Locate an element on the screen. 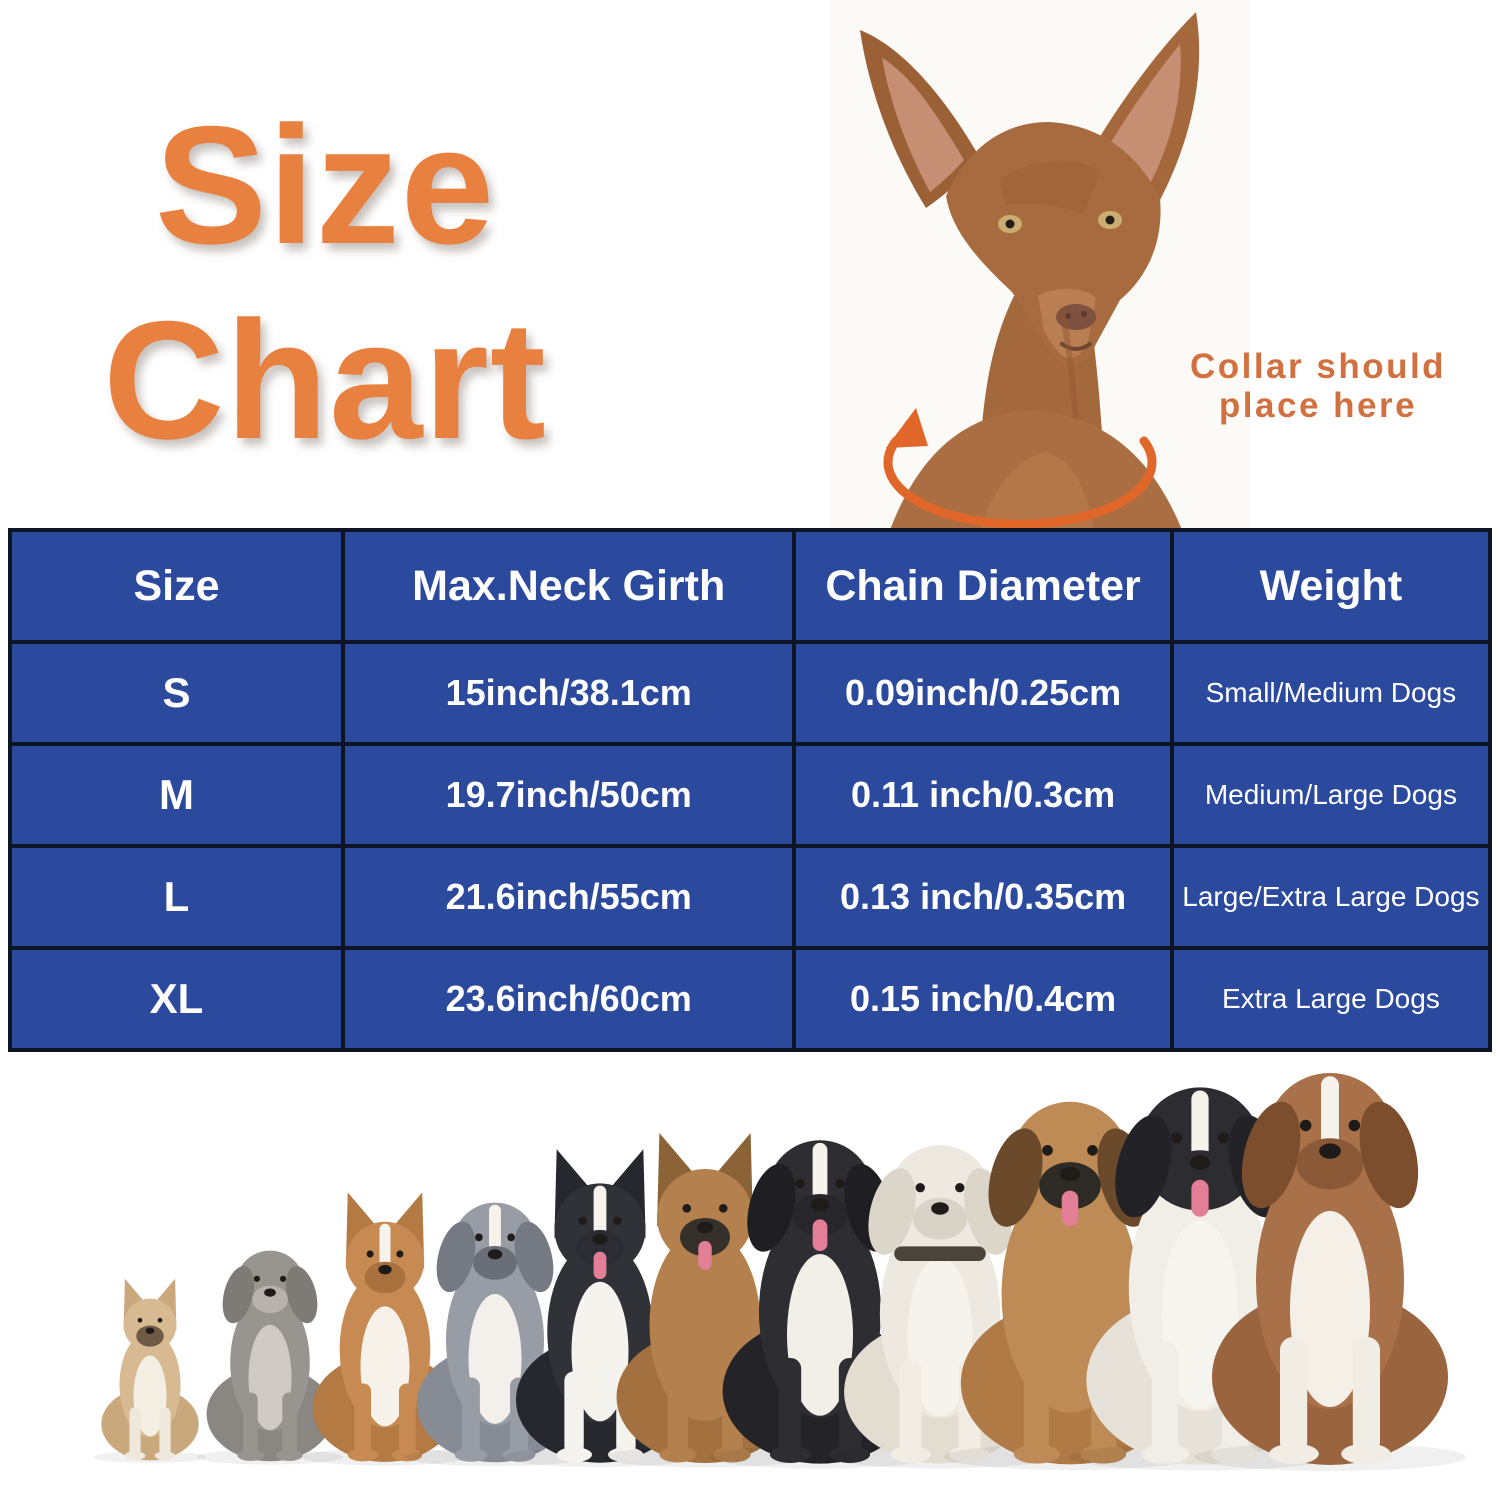 The height and width of the screenshot is (1500, 1500). cell-weight: Medium/Large Dogs is located at coordinates (1331, 795).